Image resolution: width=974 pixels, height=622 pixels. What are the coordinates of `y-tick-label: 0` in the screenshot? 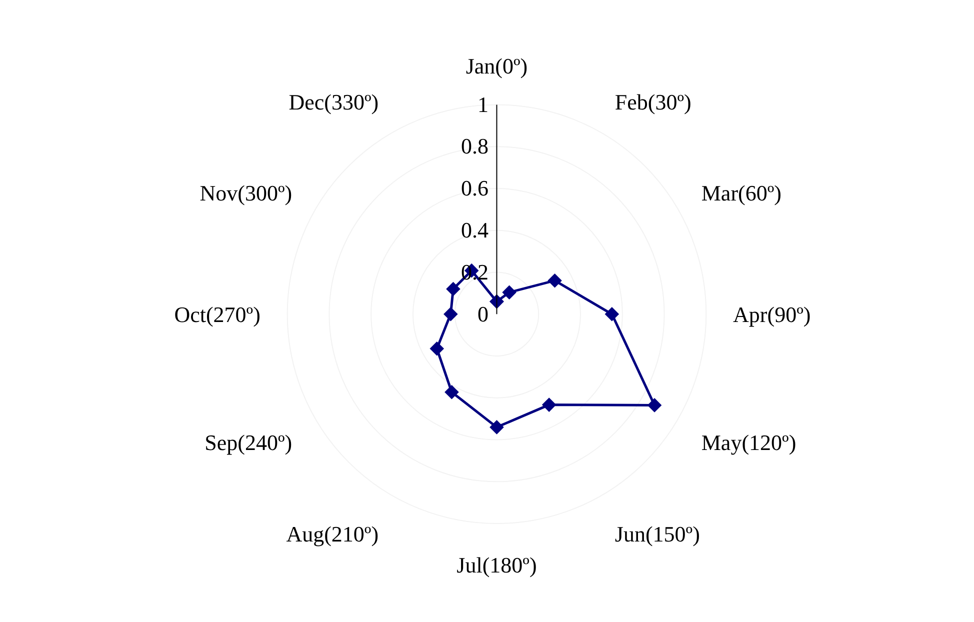 It's located at (483, 313).